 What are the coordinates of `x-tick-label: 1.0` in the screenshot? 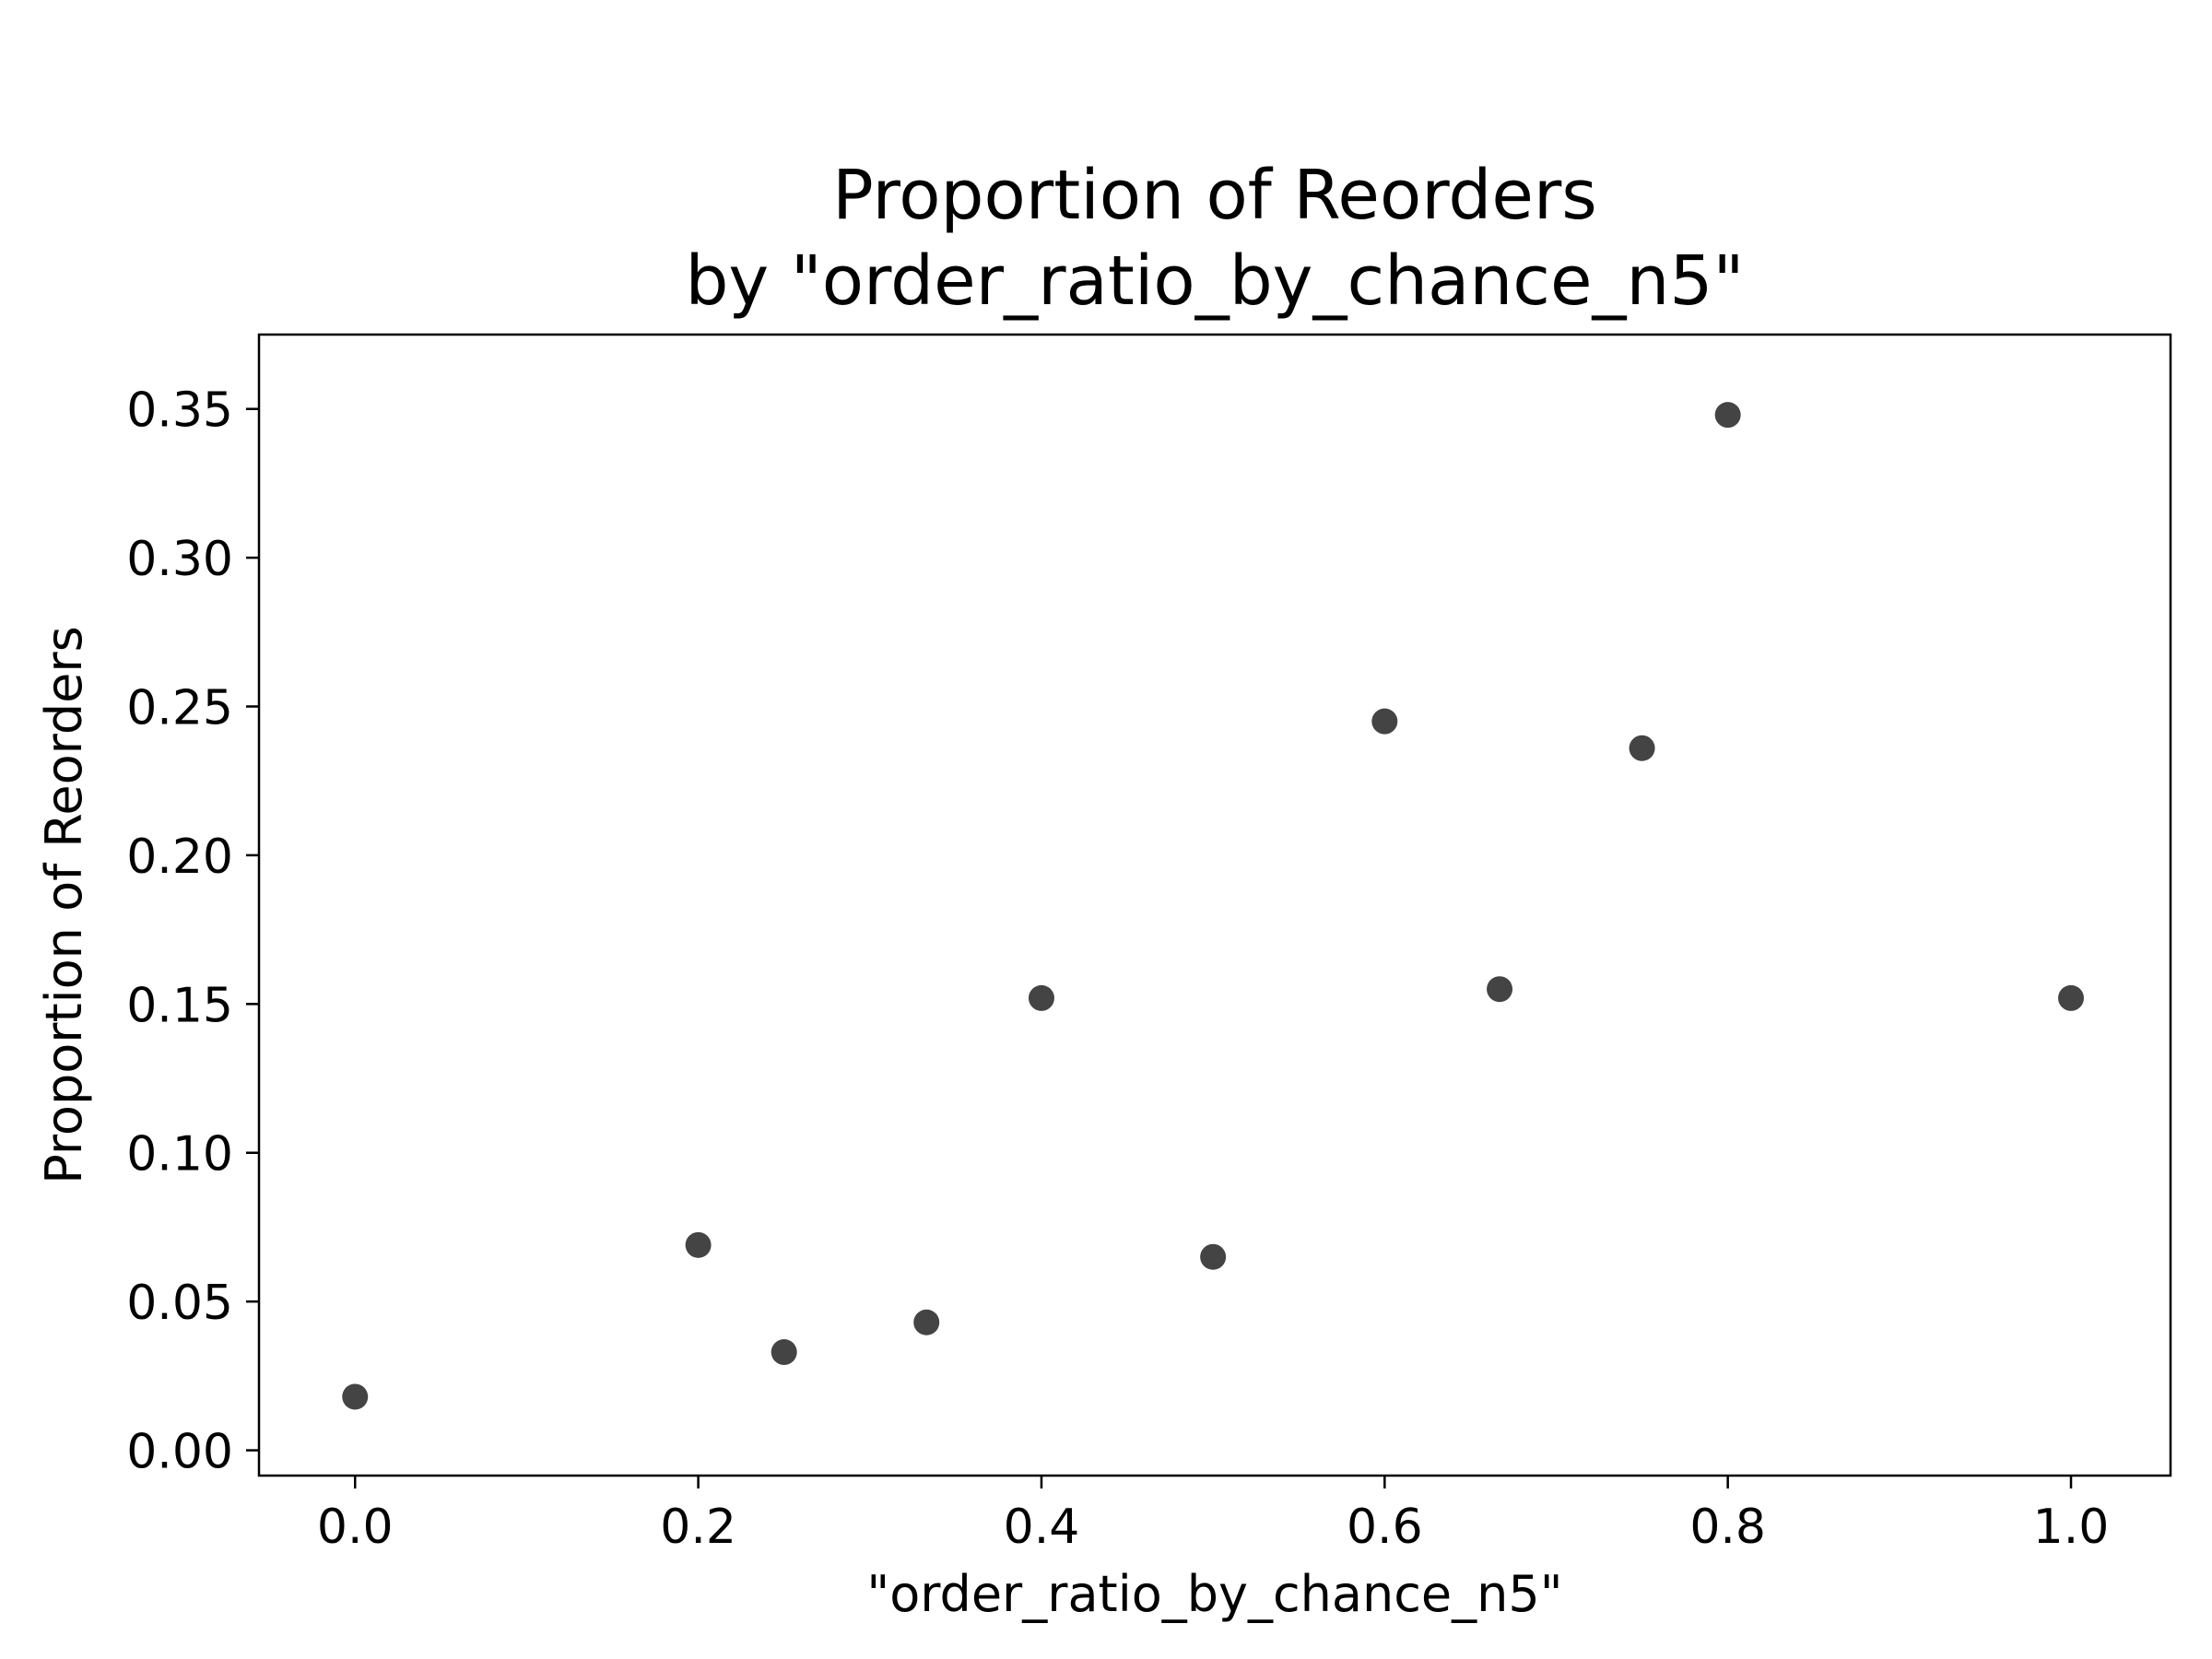 It's located at (2071, 1527).